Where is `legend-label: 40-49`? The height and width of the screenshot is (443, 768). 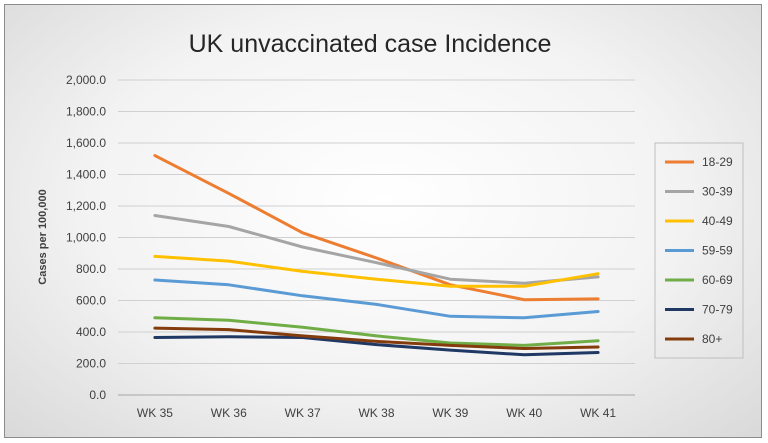 legend-label: 40-49 is located at coordinates (717, 221).